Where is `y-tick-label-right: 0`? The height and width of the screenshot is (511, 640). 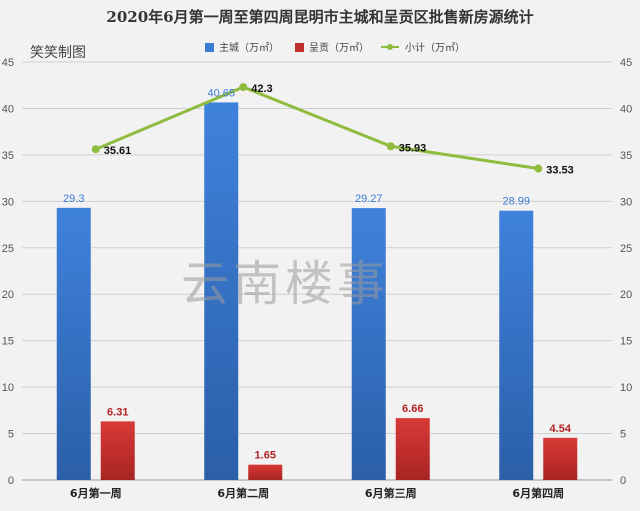
y-tick-label-right: 0 is located at coordinates (623, 481).